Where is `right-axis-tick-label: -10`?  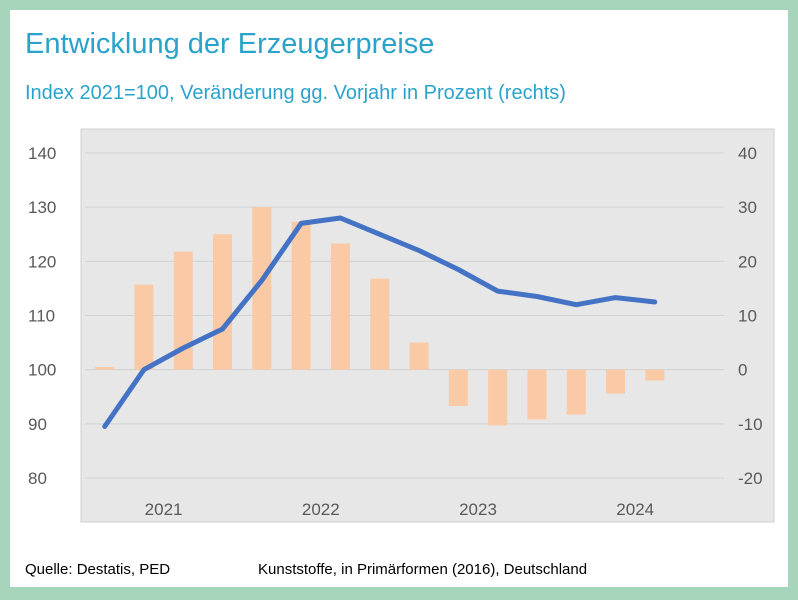 right-axis-tick-label: -10 is located at coordinates (750, 424).